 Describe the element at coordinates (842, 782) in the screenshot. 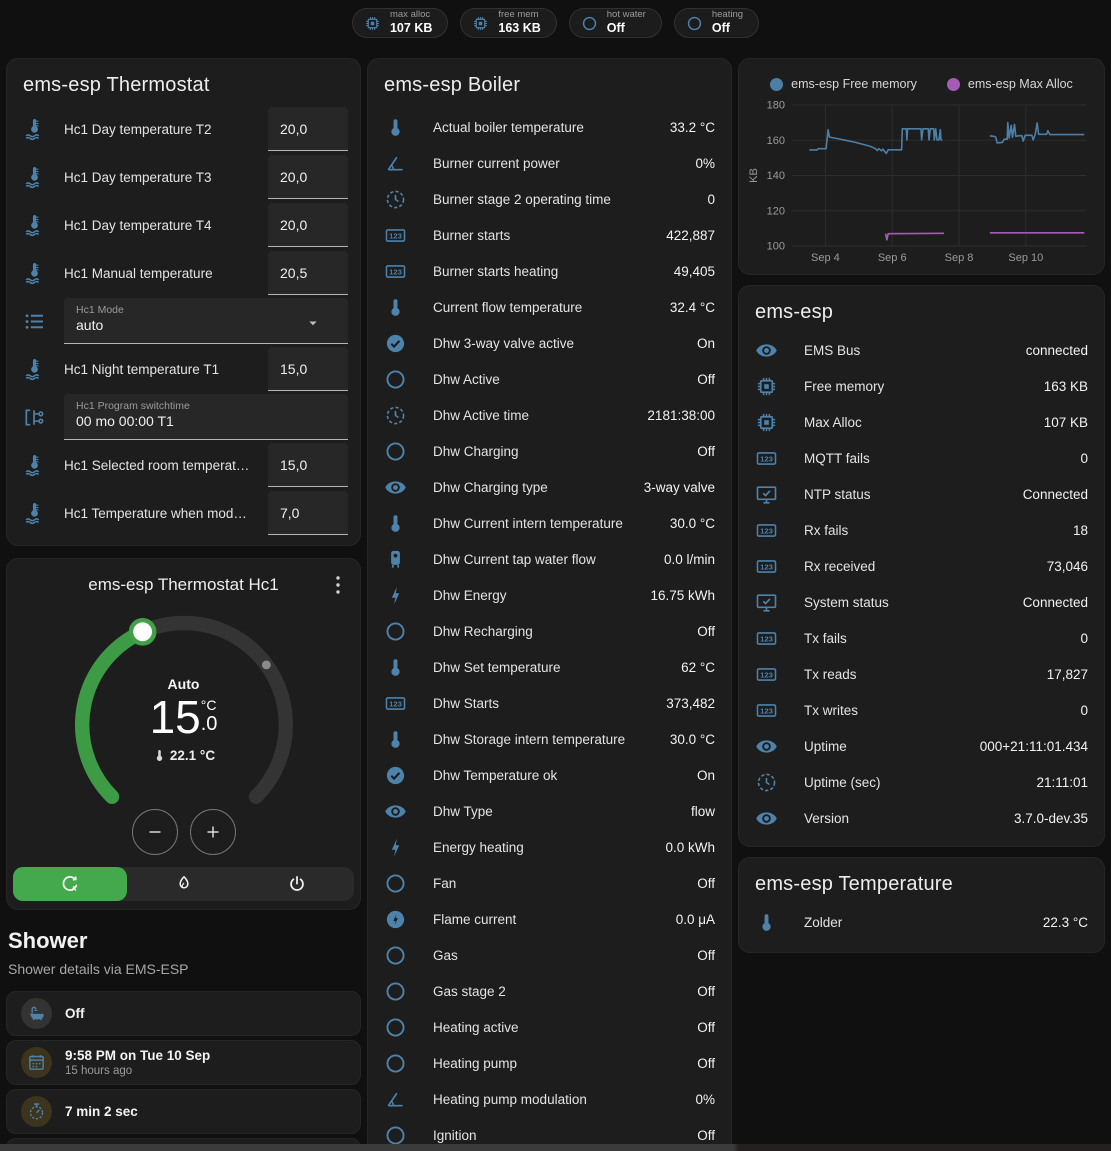

I see `entity-label: Uptime (sec)` at that location.